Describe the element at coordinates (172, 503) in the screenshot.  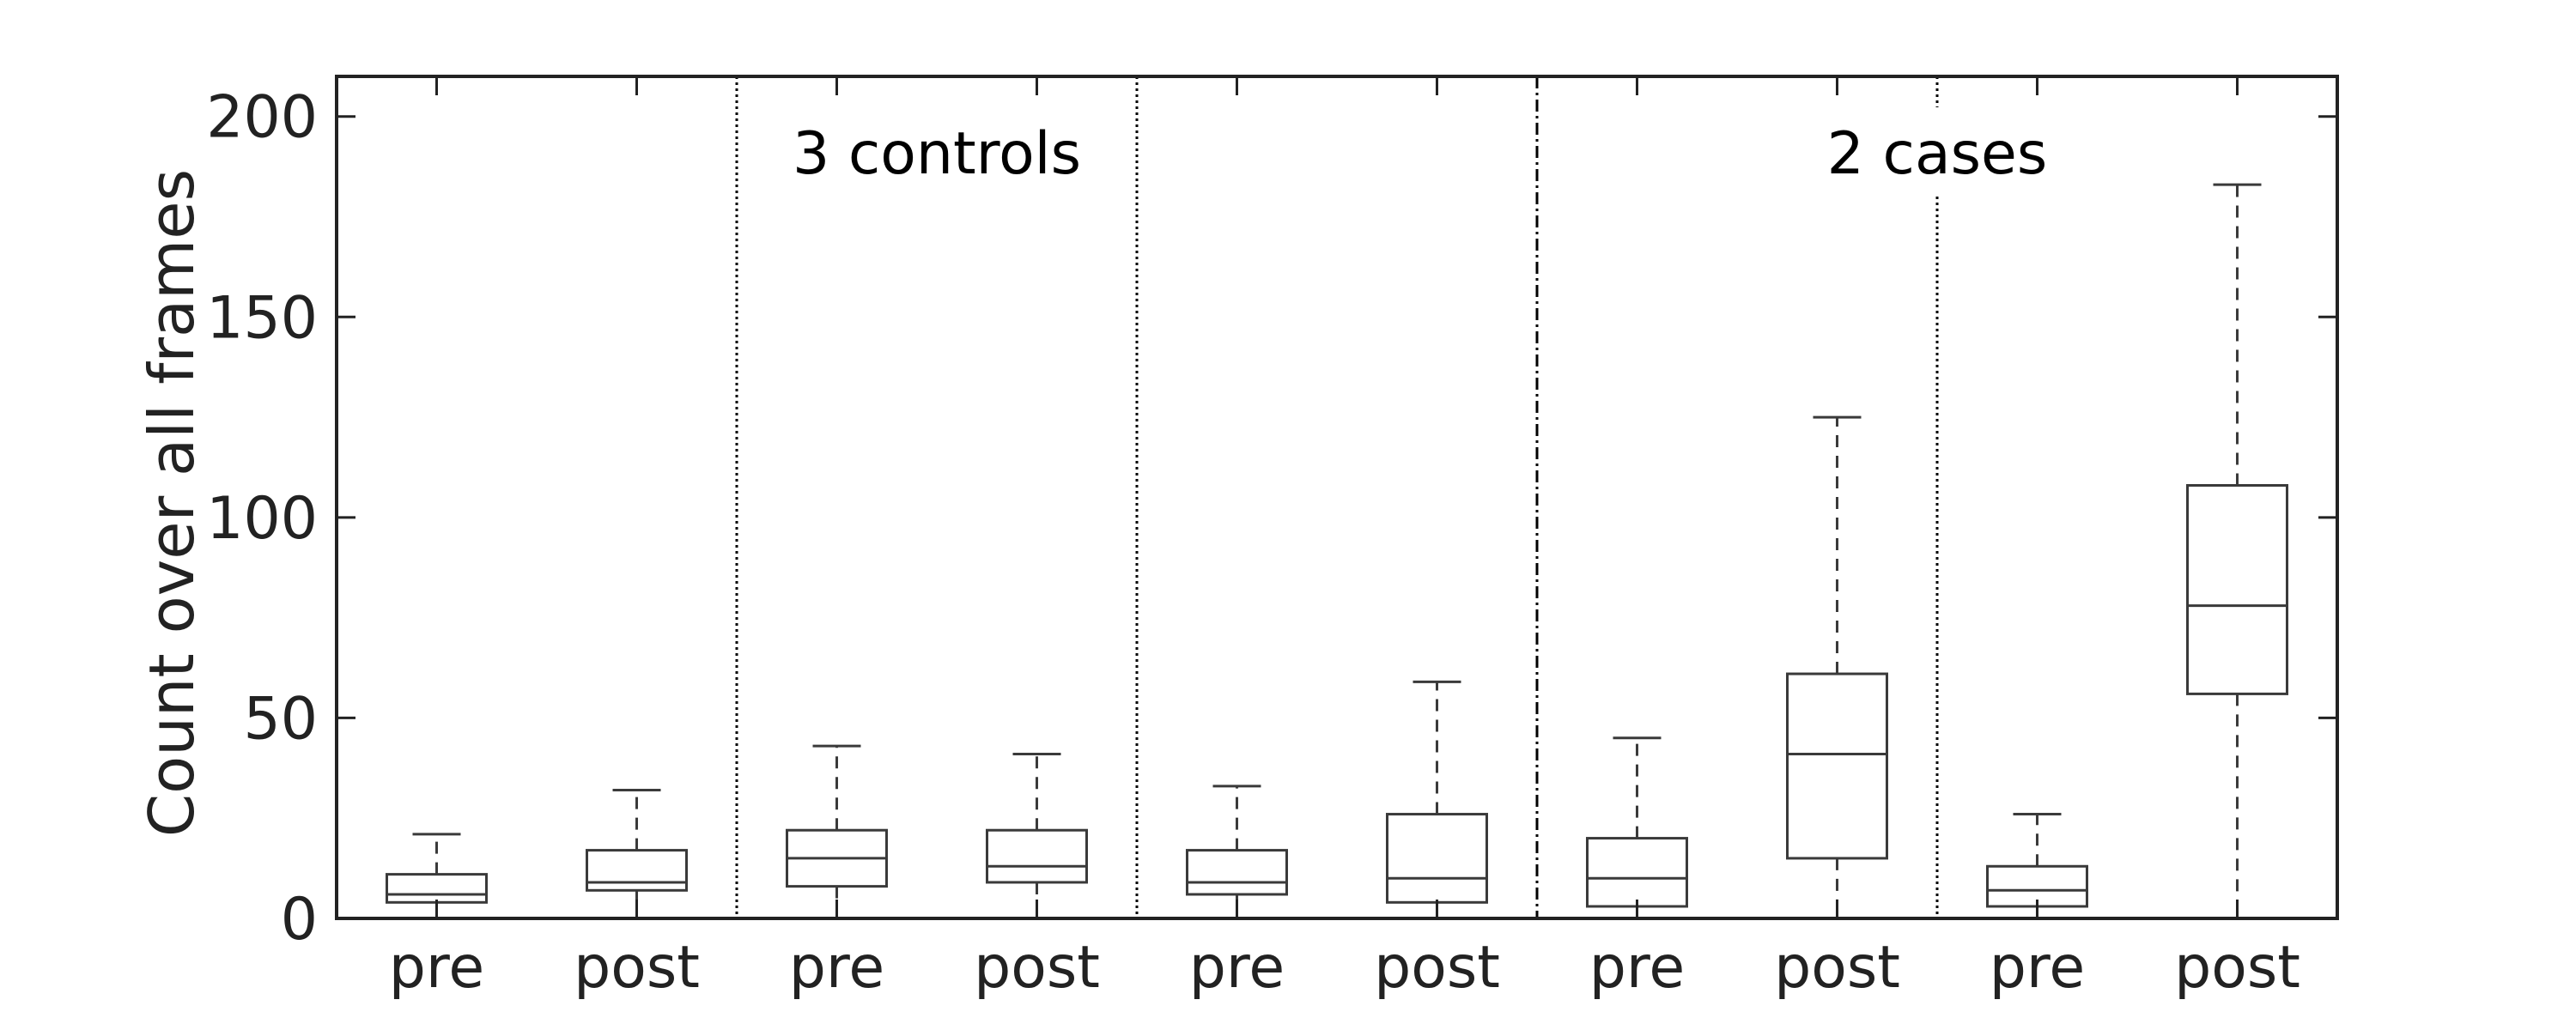
I see `y-axis-label: Count over all frames` at that location.